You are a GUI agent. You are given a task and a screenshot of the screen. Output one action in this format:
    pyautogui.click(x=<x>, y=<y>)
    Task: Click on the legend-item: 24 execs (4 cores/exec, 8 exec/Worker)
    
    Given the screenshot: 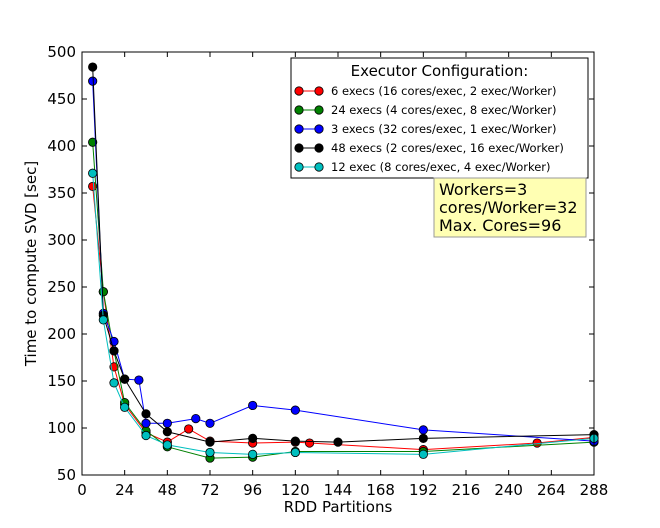 What is the action you would take?
    pyautogui.click(x=425, y=110)
    